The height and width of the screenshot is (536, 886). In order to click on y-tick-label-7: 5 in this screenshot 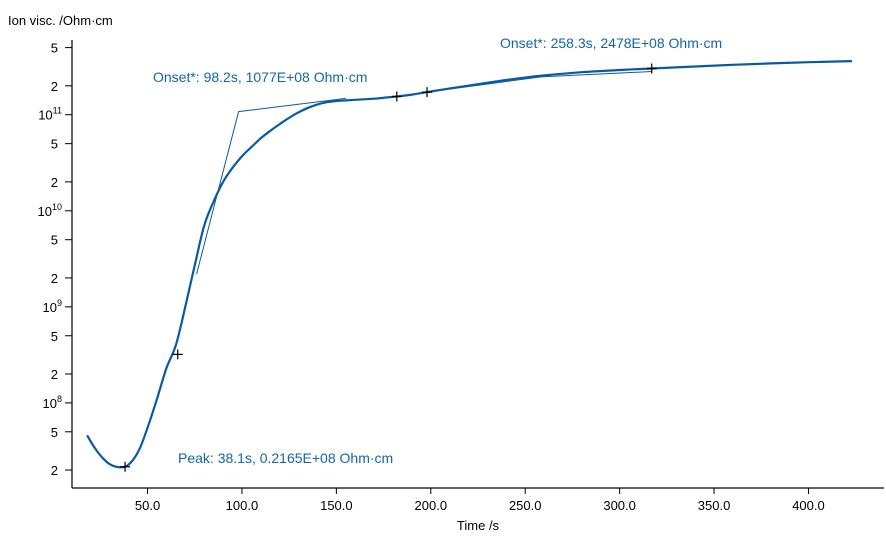, I will do `click(54, 240)`.